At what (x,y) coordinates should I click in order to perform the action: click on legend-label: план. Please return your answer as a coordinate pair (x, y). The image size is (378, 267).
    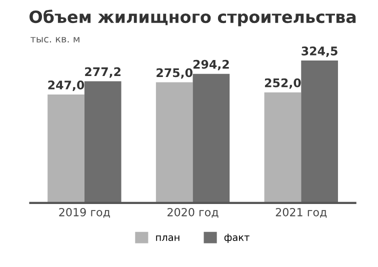
    Looking at the image, I should click on (168, 238).